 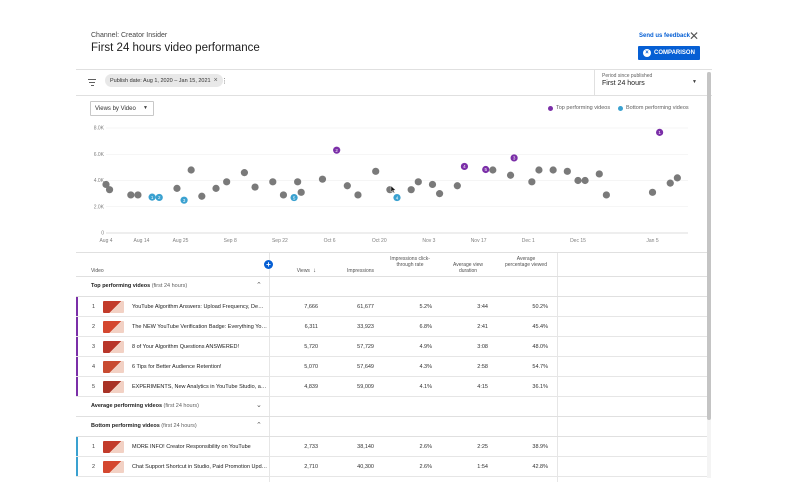 What do you see at coordinates (365, 367) in the screenshot?
I see `cell-impressions: 57,649` at bounding box center [365, 367].